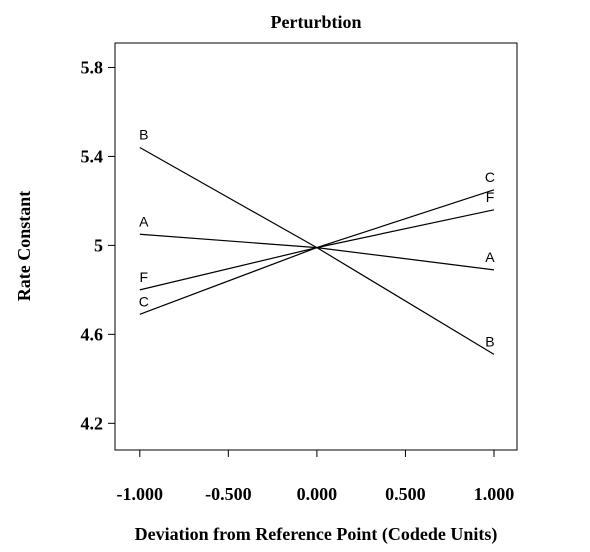 The width and height of the screenshot is (590, 552). Describe the element at coordinates (316, 22) in the screenshot. I see `chart-title: Perturbtion` at that location.